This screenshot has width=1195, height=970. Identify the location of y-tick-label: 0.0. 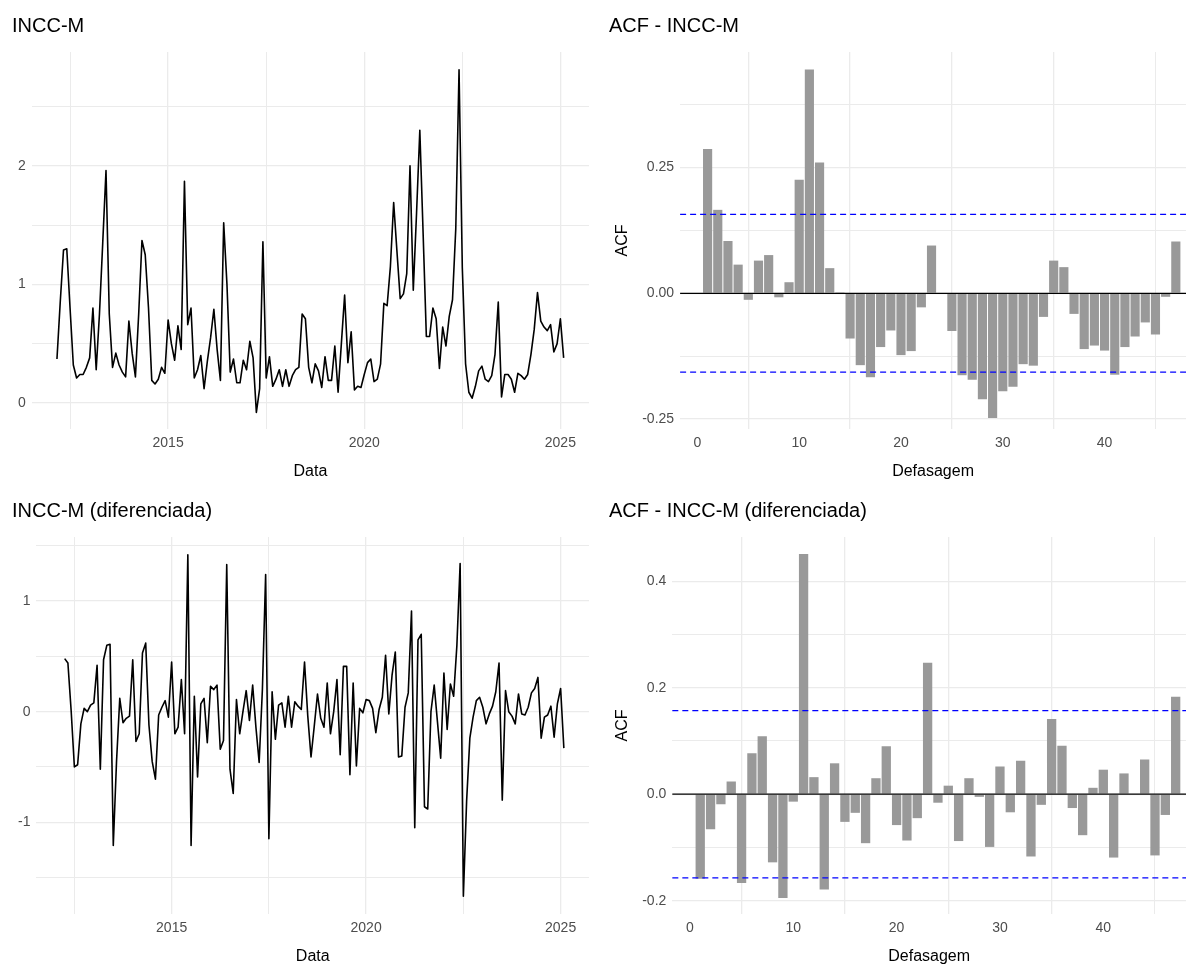
(656, 793).